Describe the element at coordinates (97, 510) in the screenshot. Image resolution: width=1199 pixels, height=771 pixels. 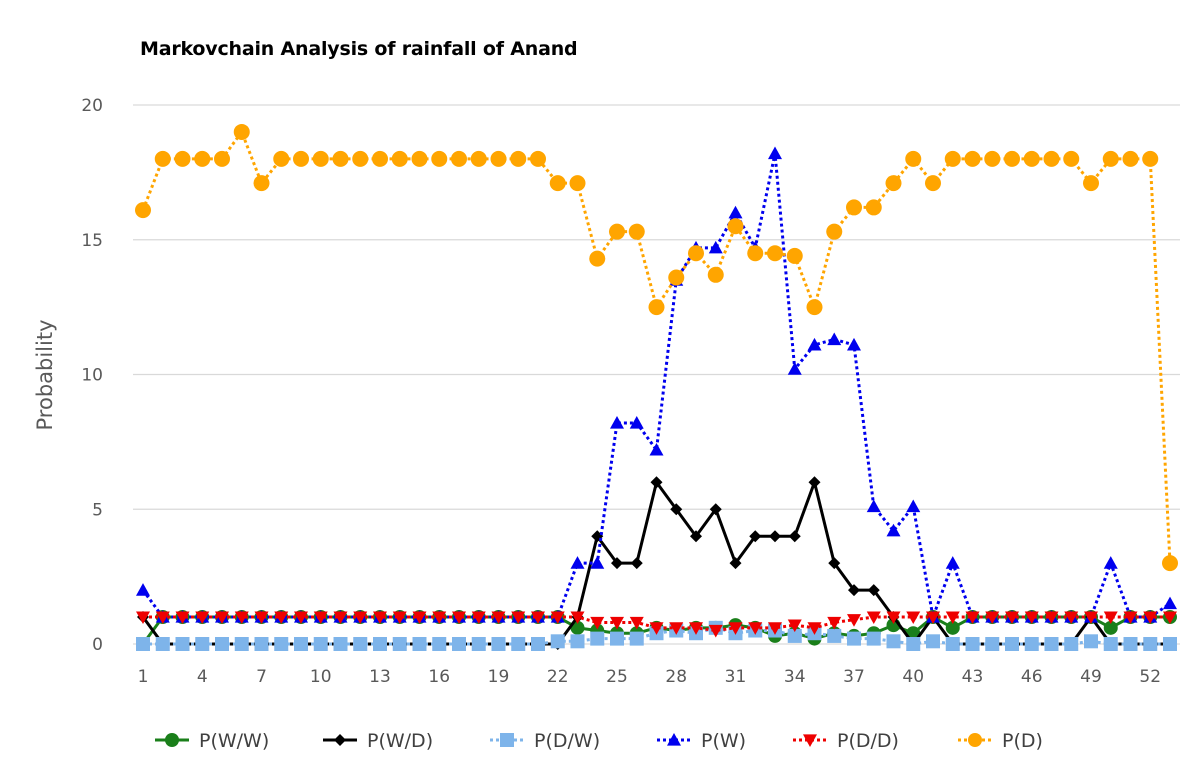
I see `y-tick-label: 5` at that location.